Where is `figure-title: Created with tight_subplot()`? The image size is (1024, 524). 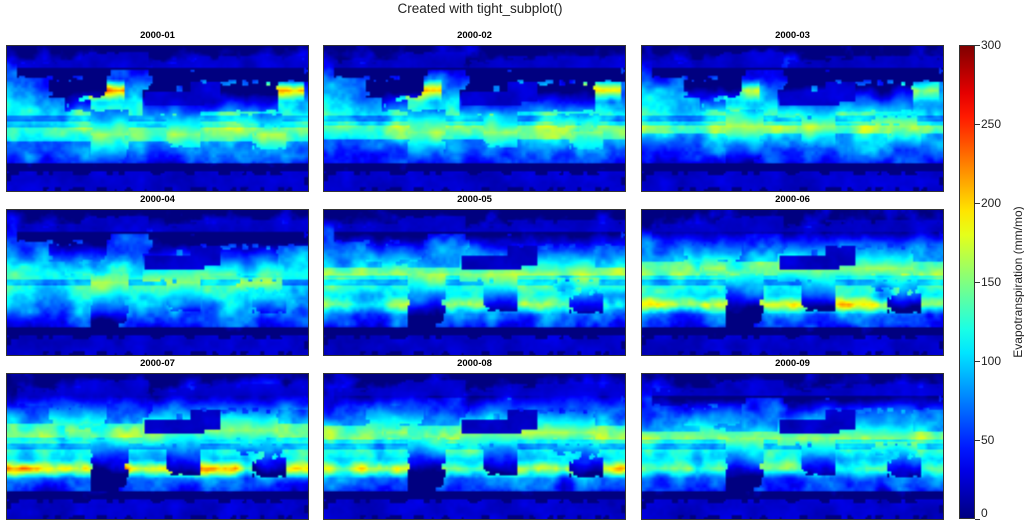
figure-title: Created with tight_subplot() is located at coordinates (480, 8).